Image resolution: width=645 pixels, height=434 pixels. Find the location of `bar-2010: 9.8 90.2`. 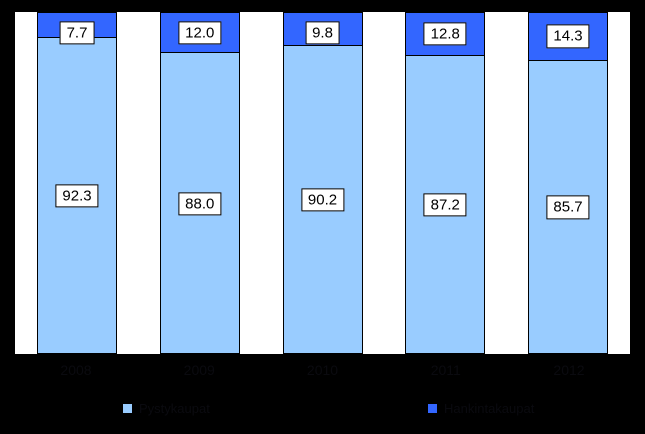

bar-2010: 9.8 90.2 is located at coordinates (322, 183).